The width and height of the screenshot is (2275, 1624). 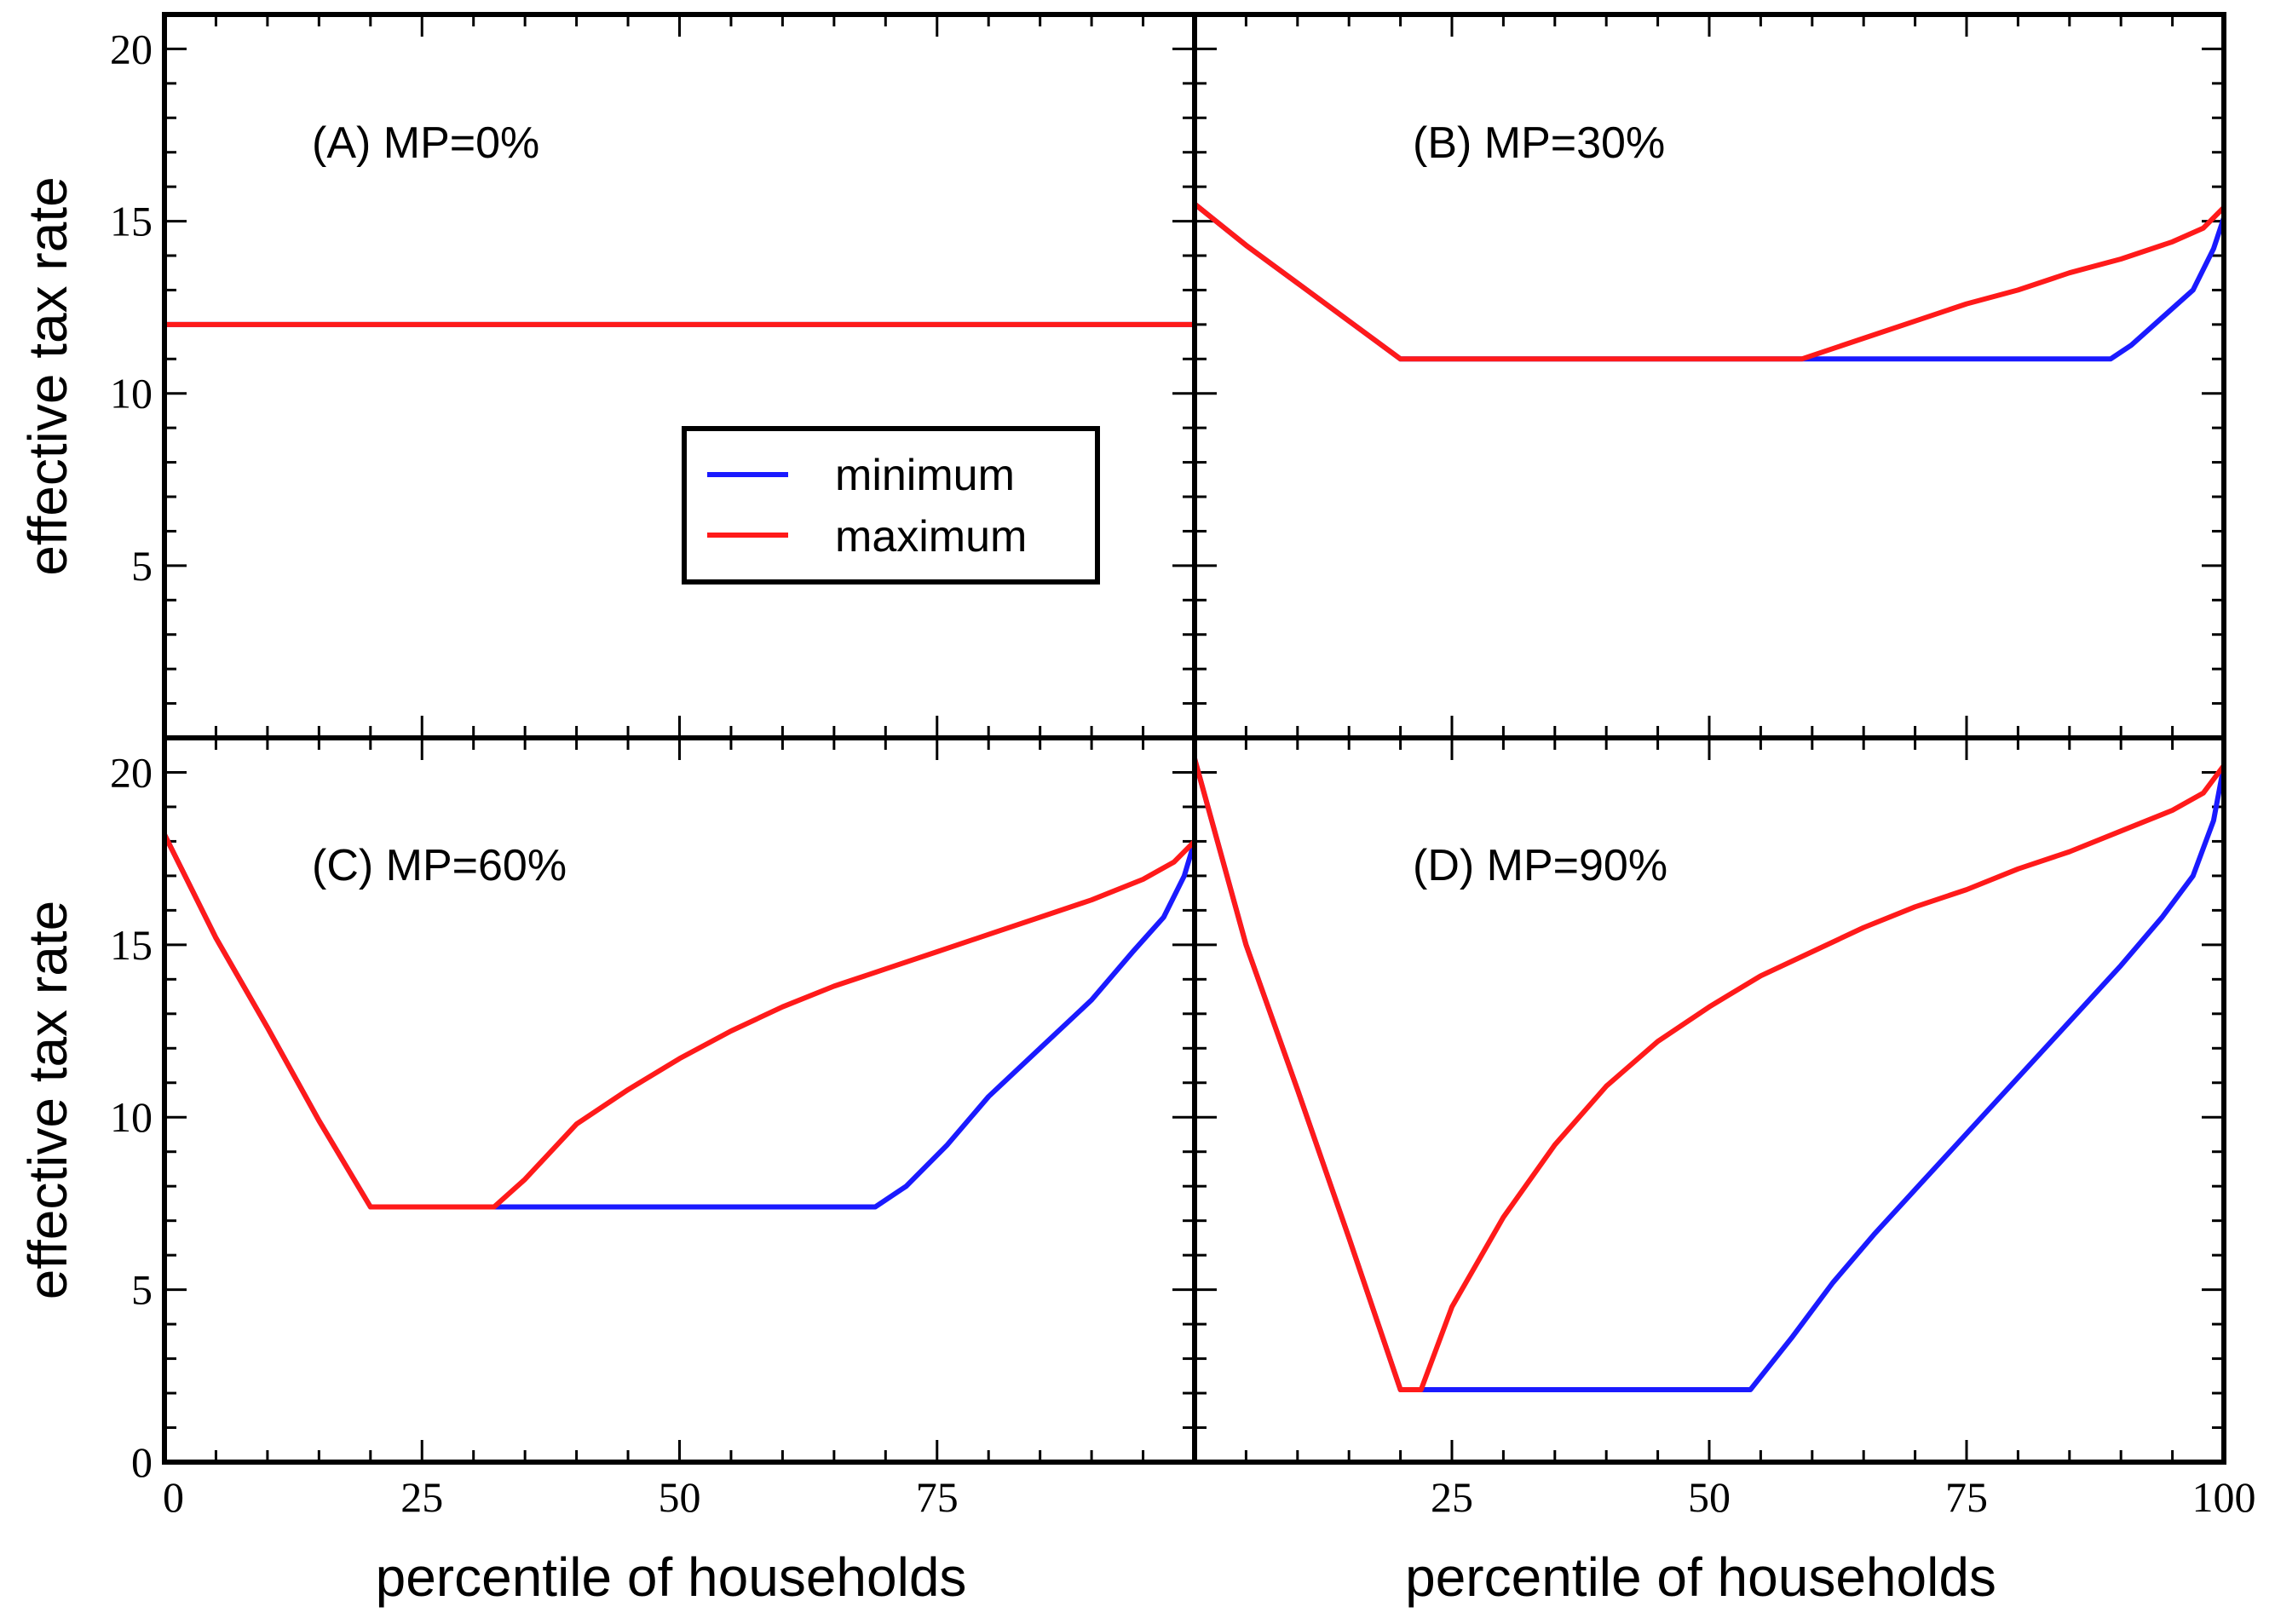 What do you see at coordinates (925, 475) in the screenshot?
I see `legend-label-minimum: minimum` at bounding box center [925, 475].